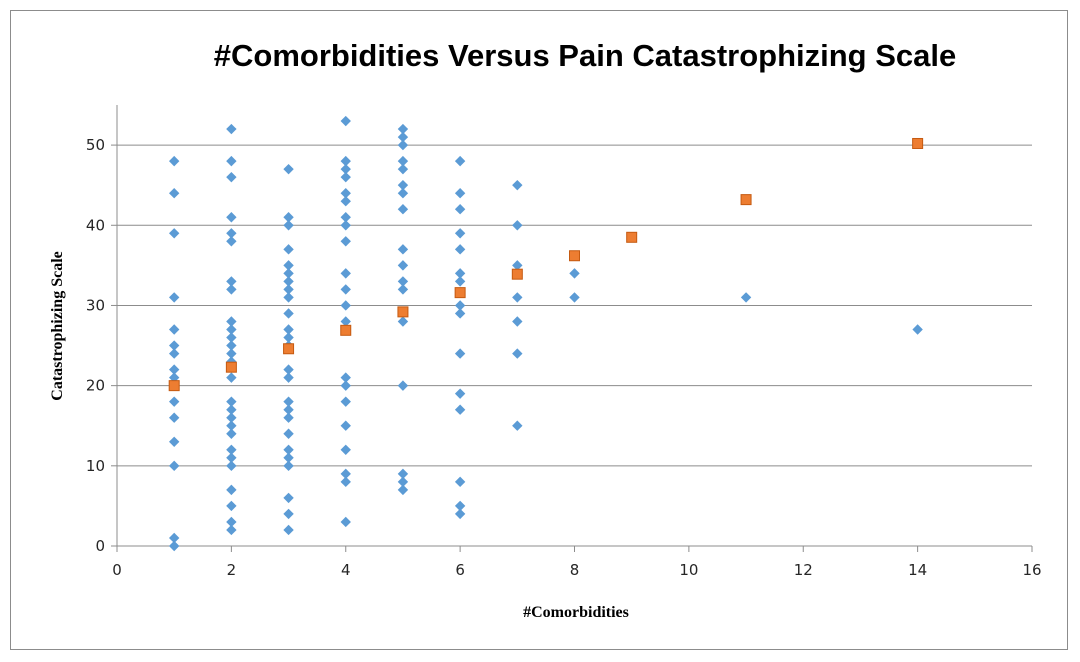 The image size is (1080, 662). I want to click on x-tick-label: 2, so click(232, 570).